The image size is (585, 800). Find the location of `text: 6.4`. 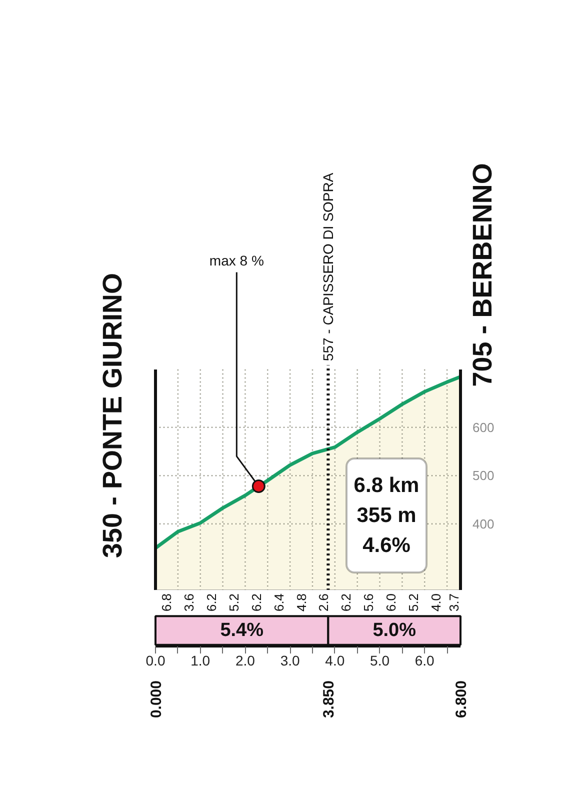

text: 6.4 is located at coordinates (278, 602).